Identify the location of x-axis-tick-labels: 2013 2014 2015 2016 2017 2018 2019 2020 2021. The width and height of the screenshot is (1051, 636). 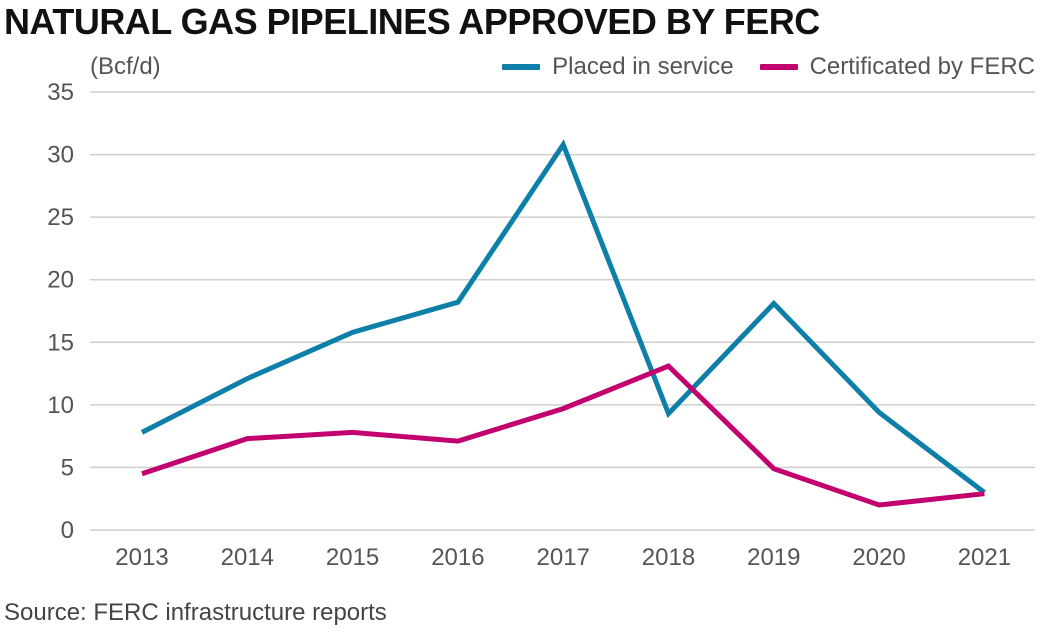
(563, 557).